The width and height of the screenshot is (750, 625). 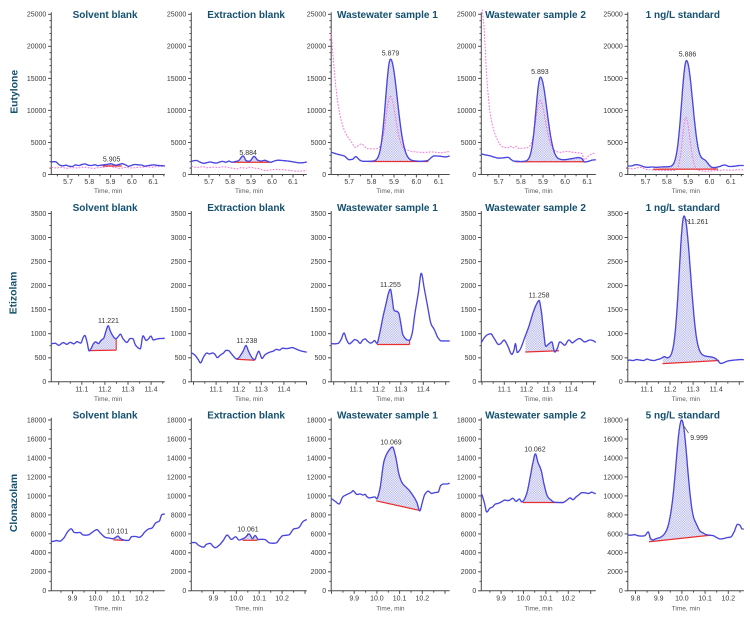 I want to click on svg-text: 10.069, so click(x=391, y=442).